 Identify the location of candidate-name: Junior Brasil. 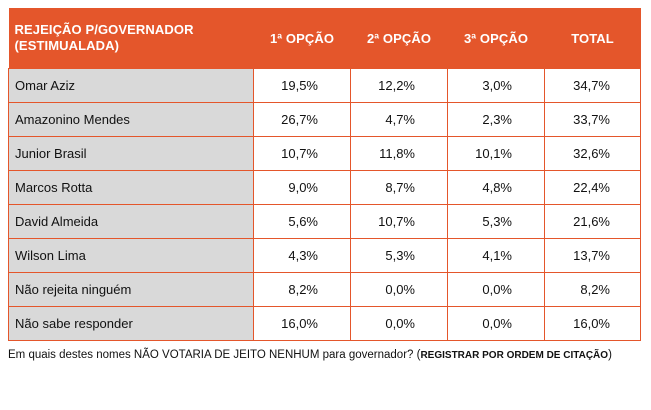
(131, 153).